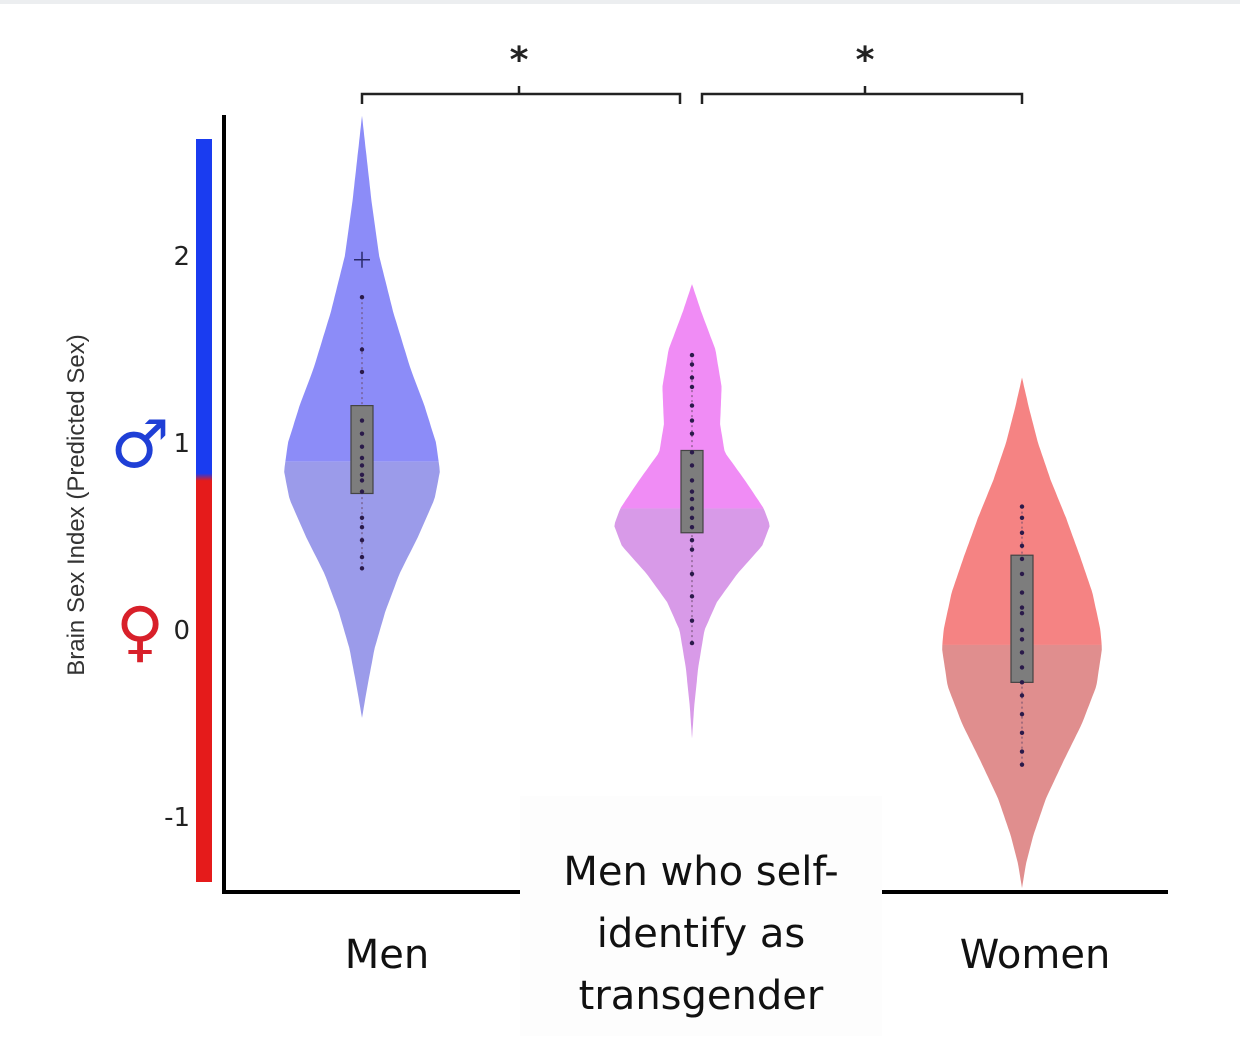  Describe the element at coordinates (1035, 955) in the screenshot. I see `category-label-women: Women` at that location.